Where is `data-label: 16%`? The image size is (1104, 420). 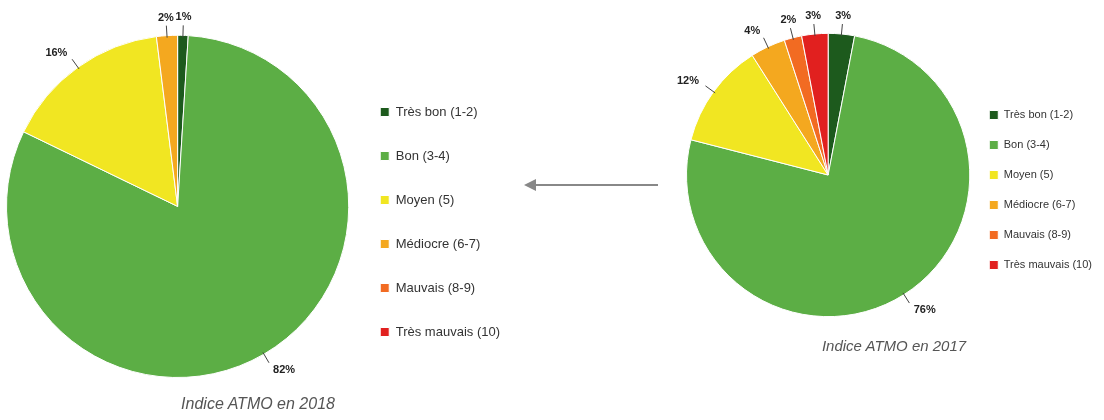 data-label: 16% is located at coordinates (56, 51).